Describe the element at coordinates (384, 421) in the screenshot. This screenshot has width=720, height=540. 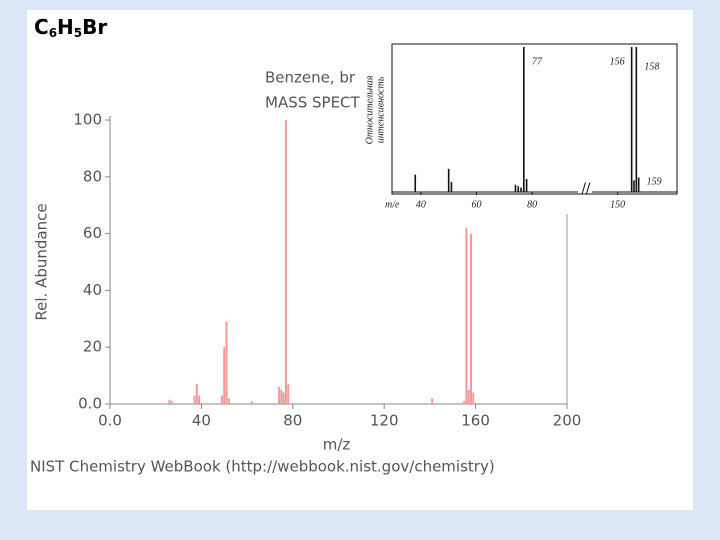
I see `x-tick-label: 120` at that location.